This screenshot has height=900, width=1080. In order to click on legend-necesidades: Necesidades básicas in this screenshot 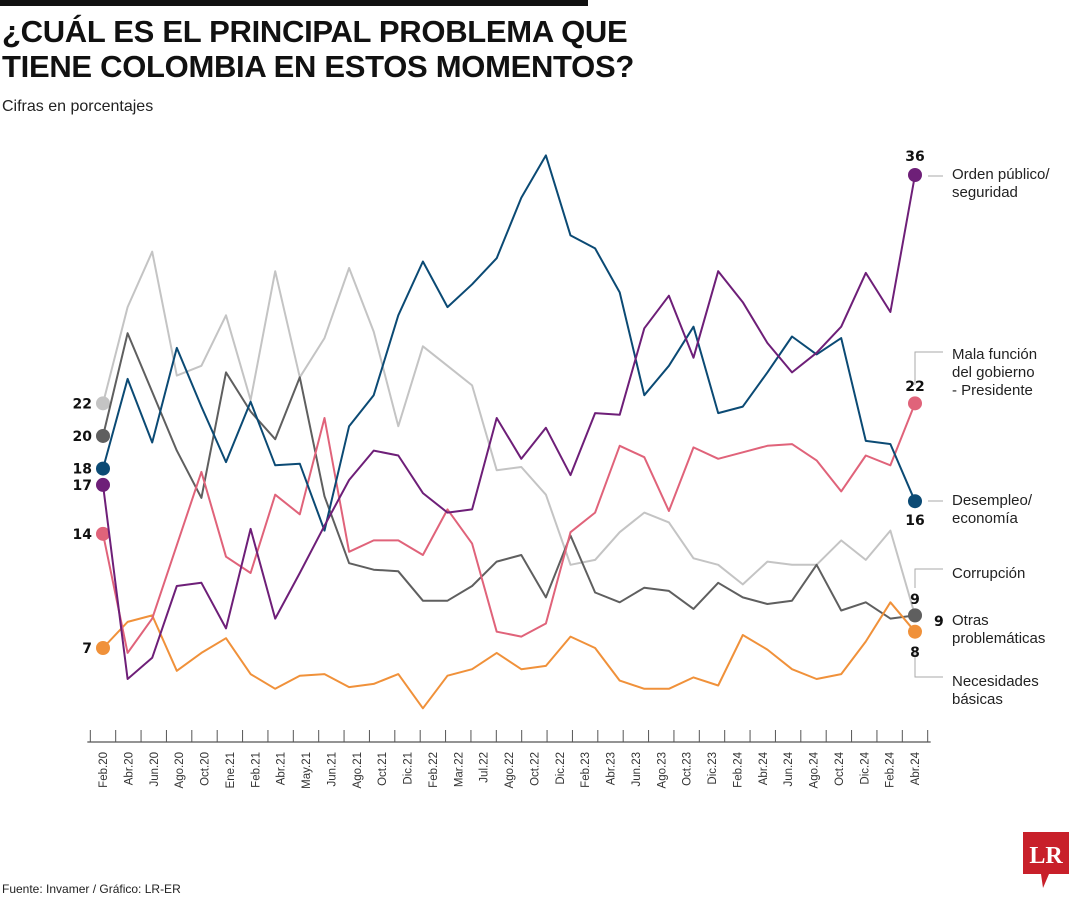, I will do `click(995, 690)`.